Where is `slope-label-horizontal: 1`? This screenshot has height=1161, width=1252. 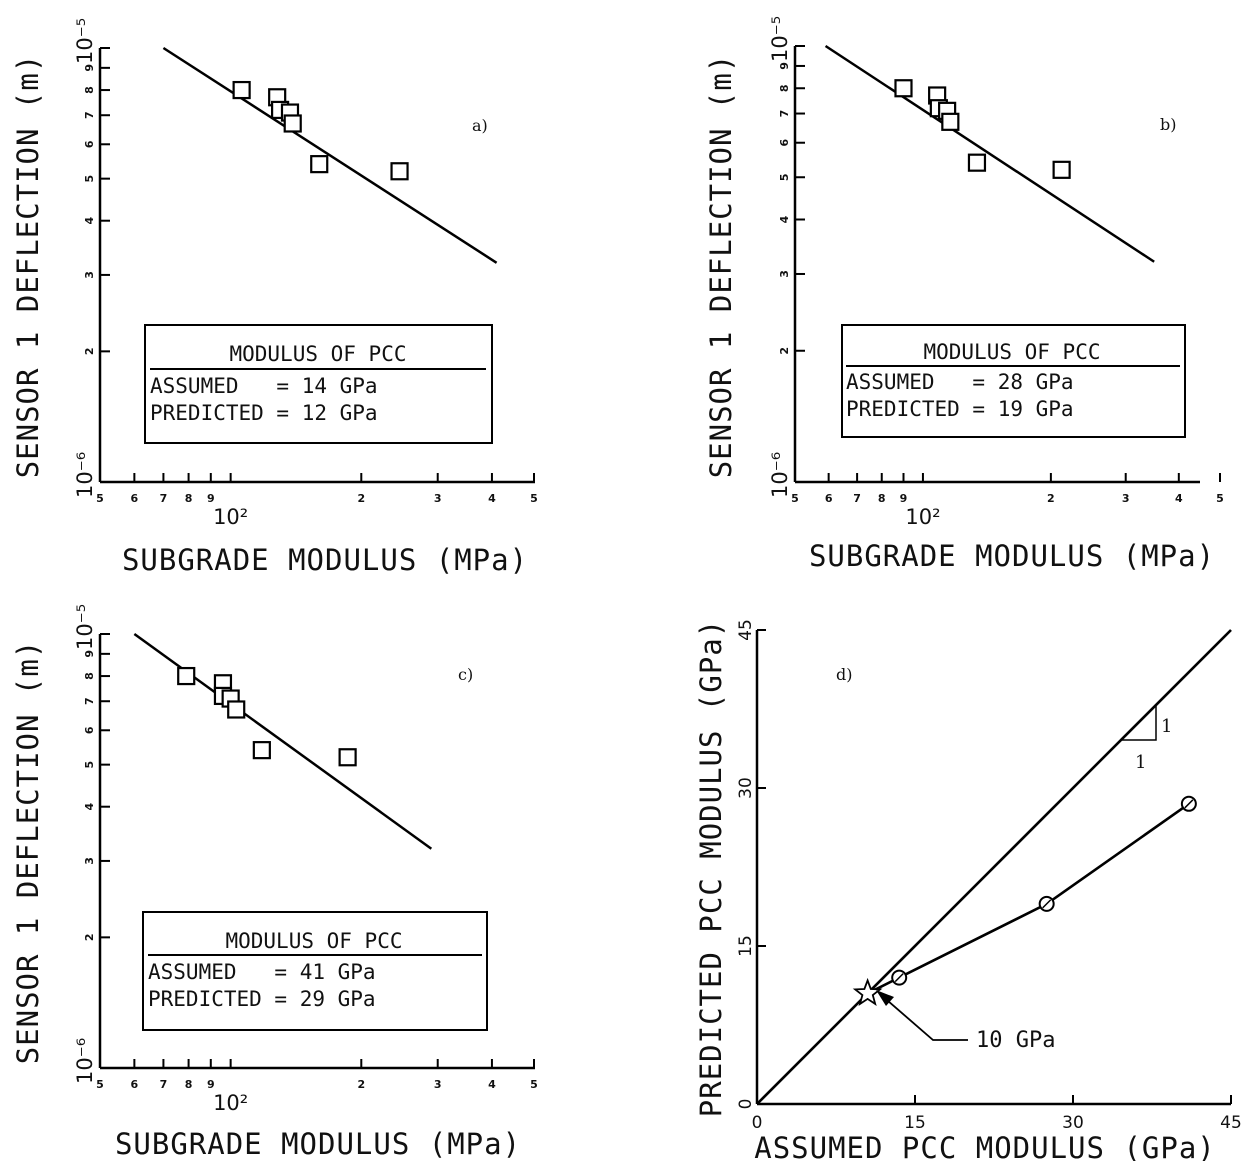 slope-label-horizontal: 1 is located at coordinates (1140, 762).